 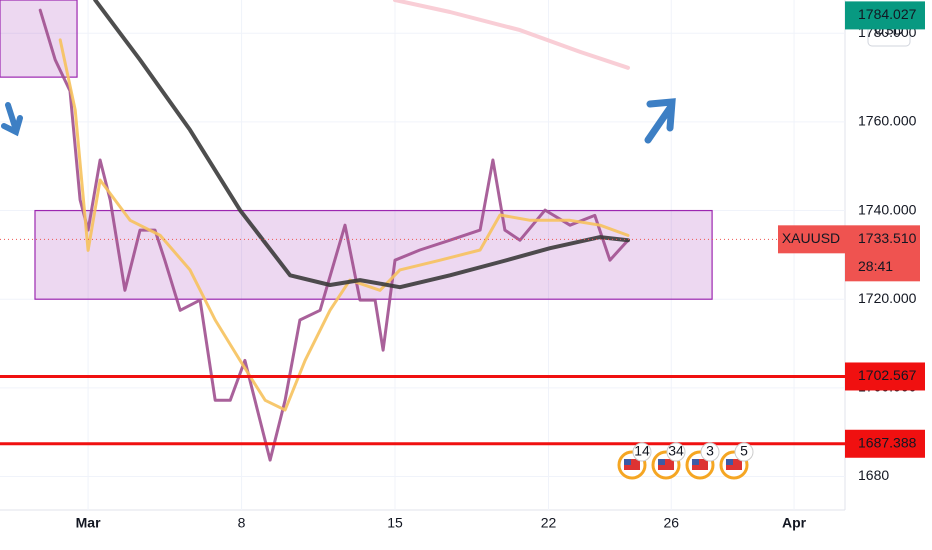 I want to click on top-label: 1784.027, so click(x=887, y=14).